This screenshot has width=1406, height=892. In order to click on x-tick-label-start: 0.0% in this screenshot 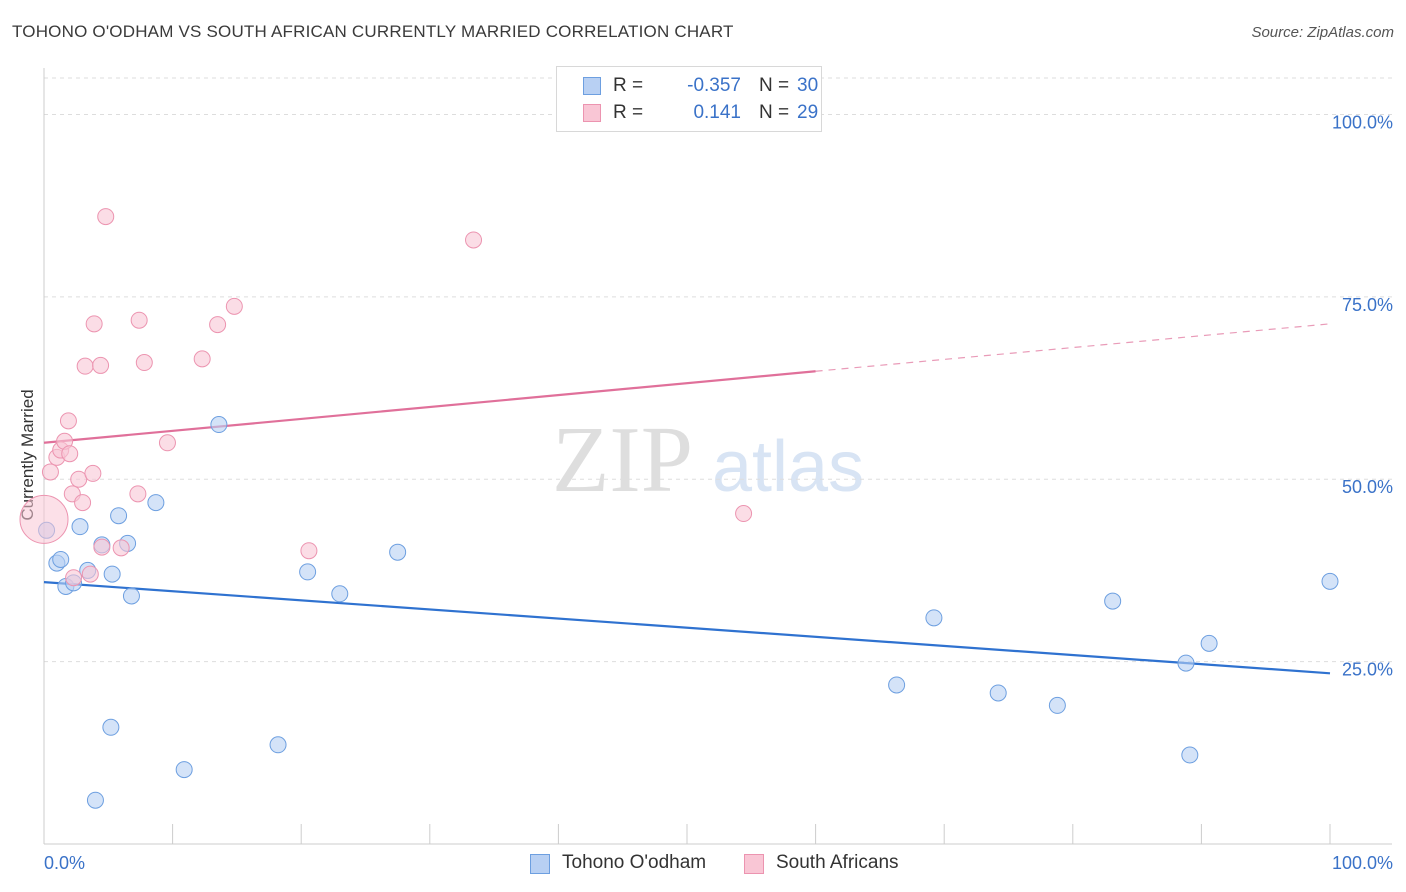, I will do `click(64, 863)`.